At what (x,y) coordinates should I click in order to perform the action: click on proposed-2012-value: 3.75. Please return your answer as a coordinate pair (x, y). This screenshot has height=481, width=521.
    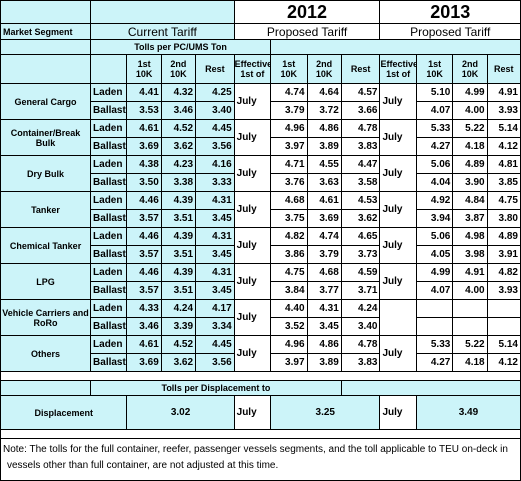
    Looking at the image, I should click on (289, 218).